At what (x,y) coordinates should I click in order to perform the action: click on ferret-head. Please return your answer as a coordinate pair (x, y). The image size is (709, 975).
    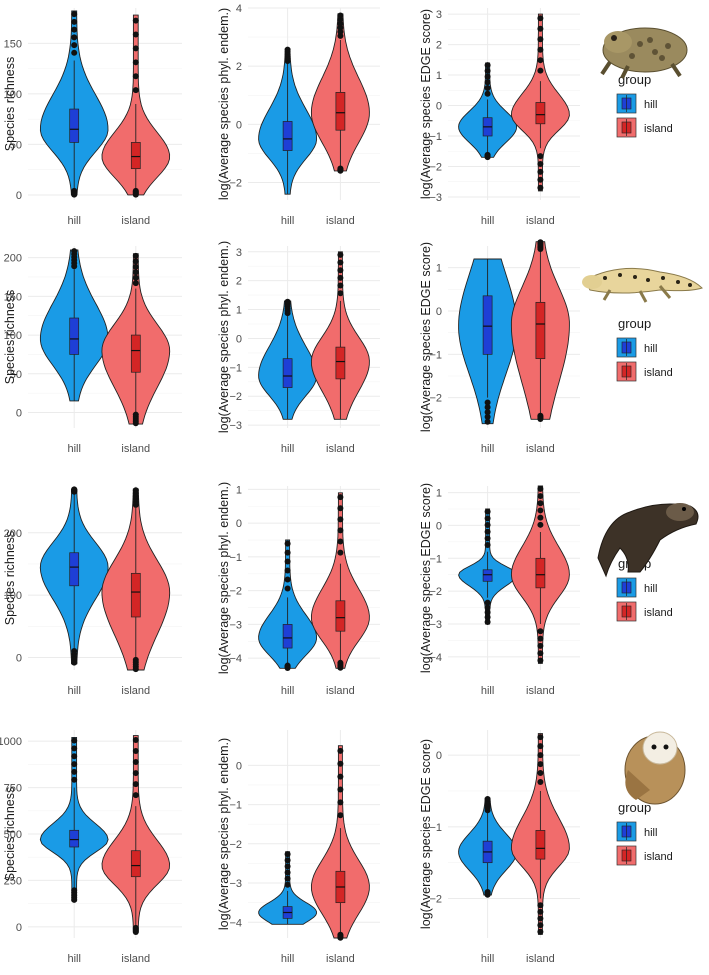
    Looking at the image, I should click on (680, 512).